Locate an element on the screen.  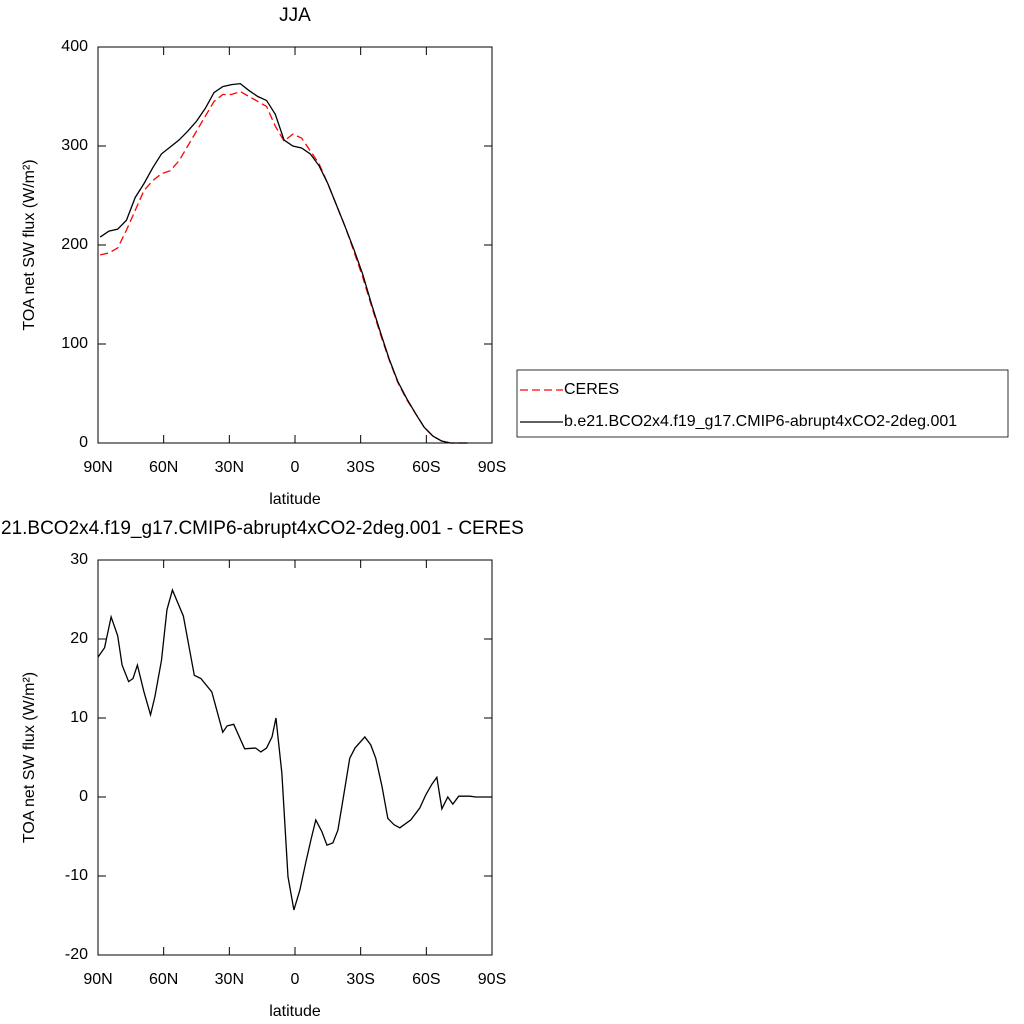
y-tick-label: 100 is located at coordinates (74, 343).